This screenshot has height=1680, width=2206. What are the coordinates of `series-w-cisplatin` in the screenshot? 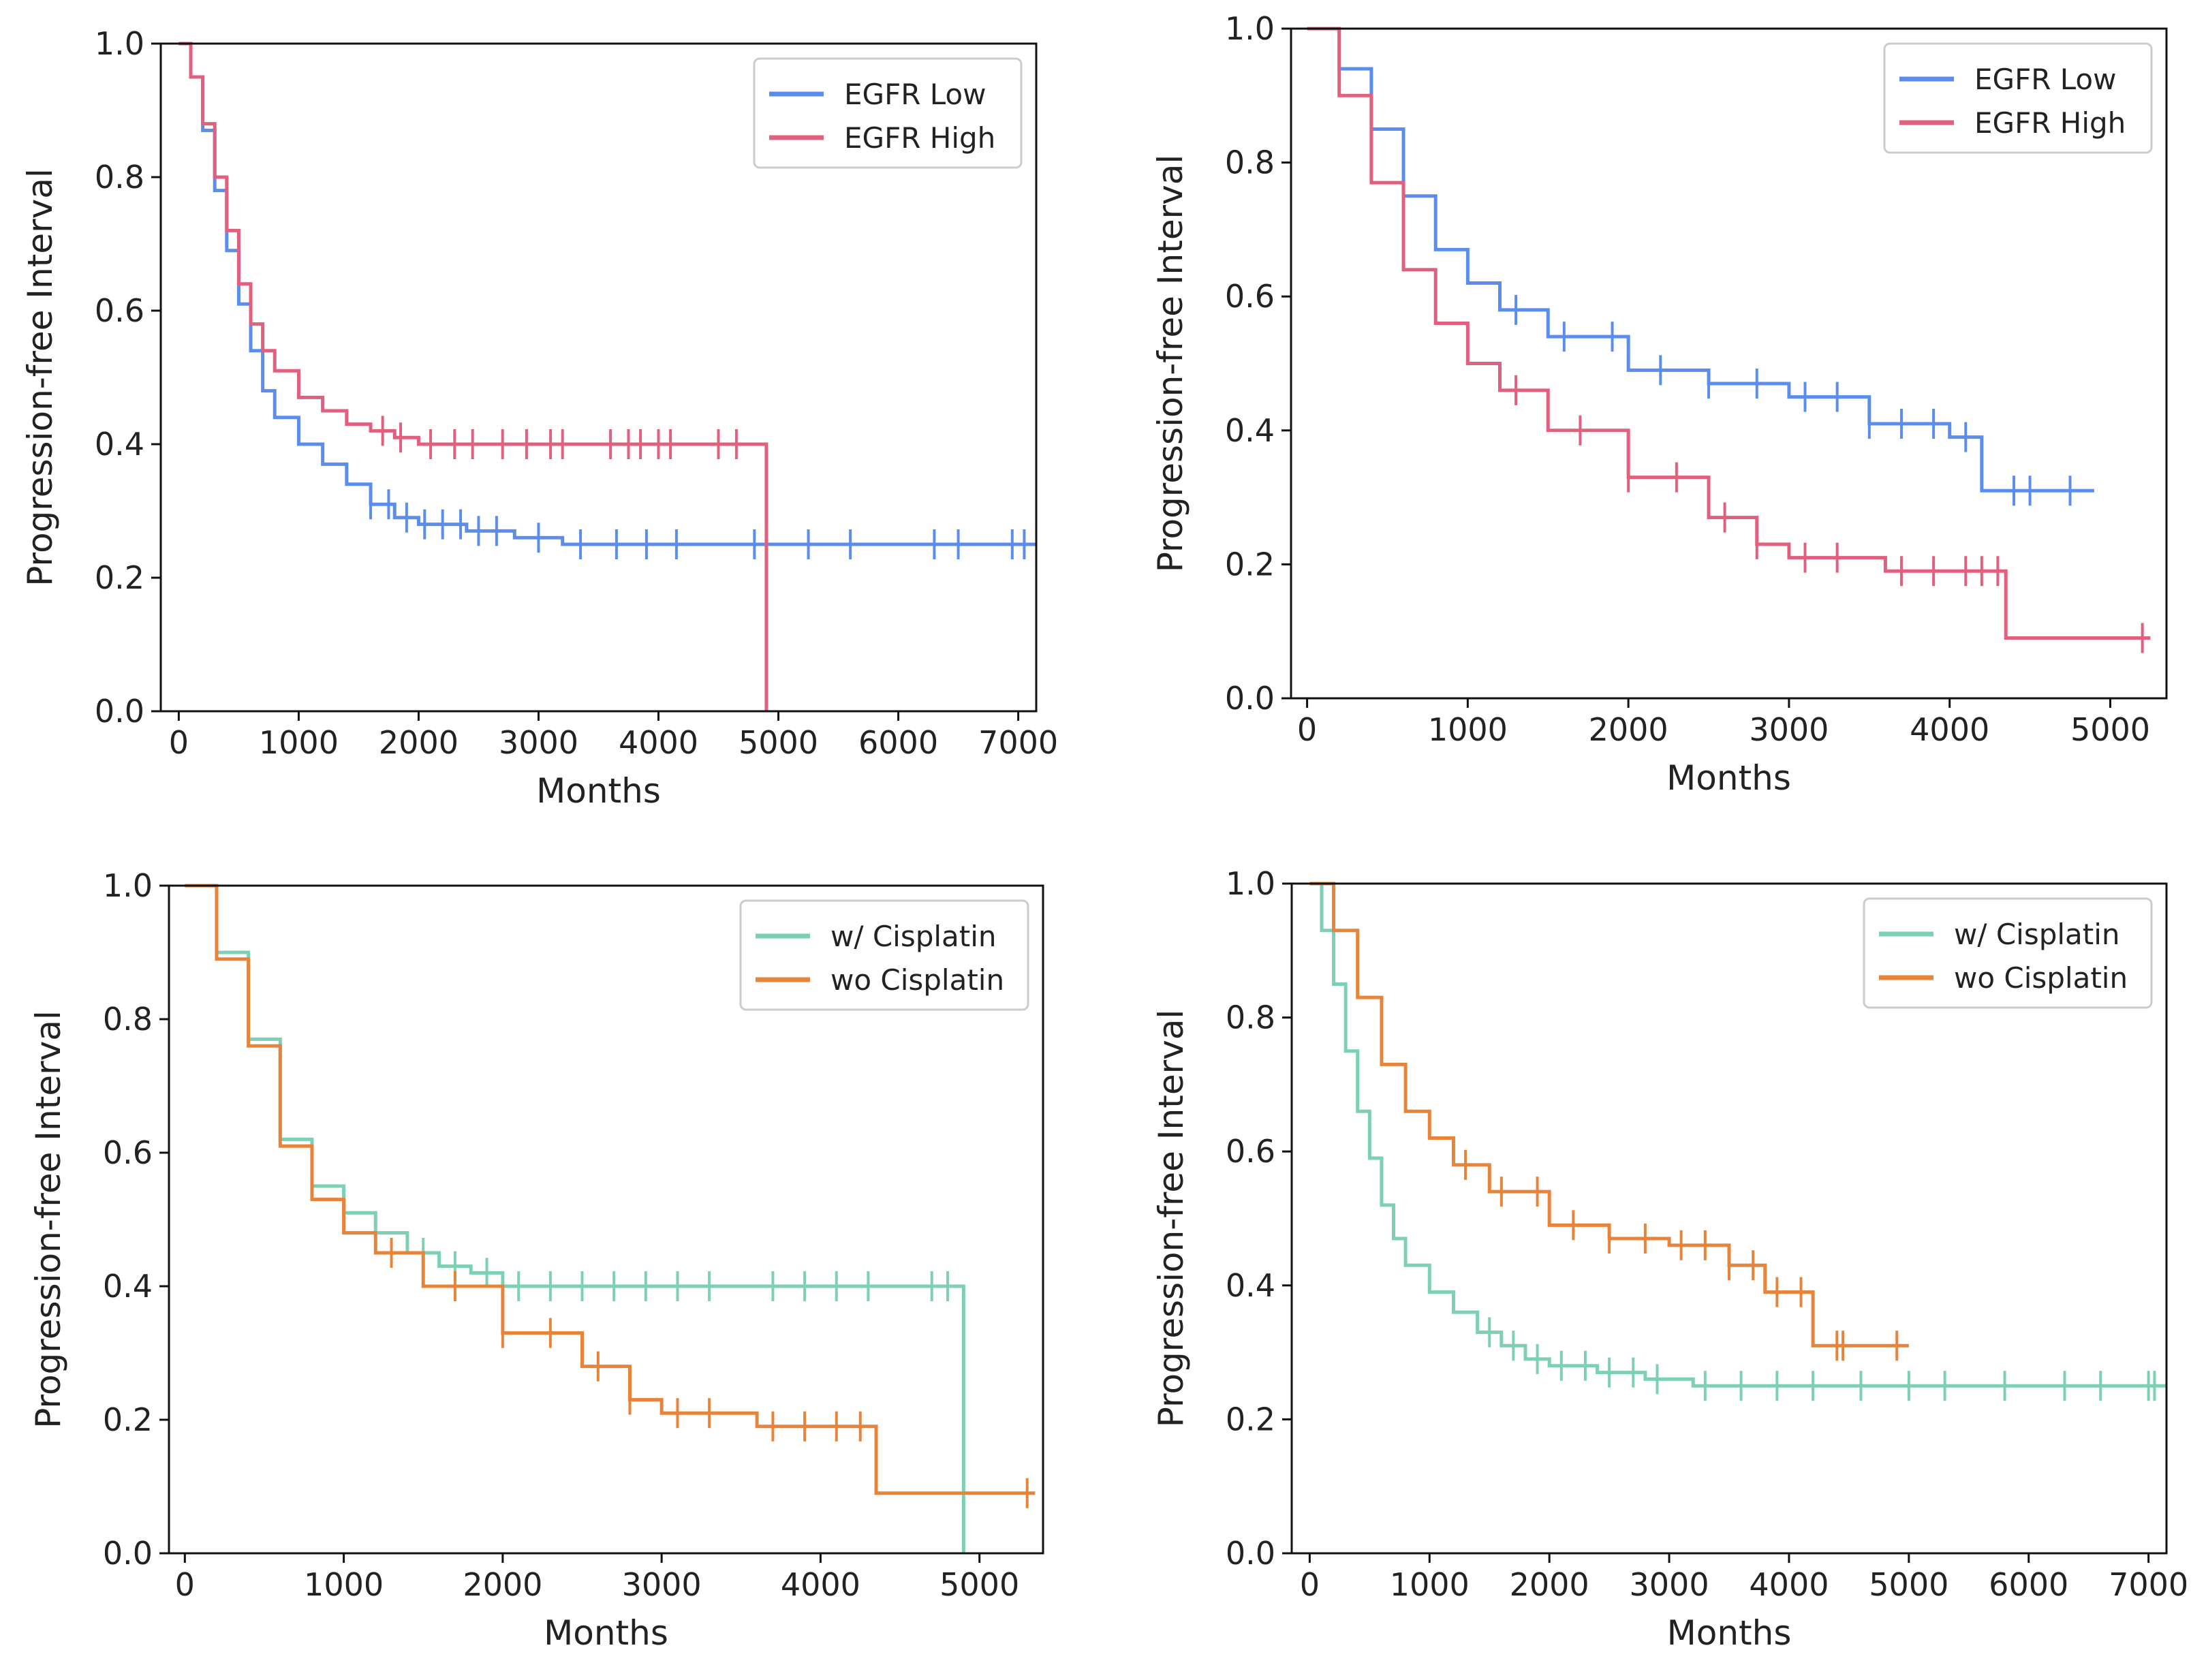 It's located at (1737, 1141).